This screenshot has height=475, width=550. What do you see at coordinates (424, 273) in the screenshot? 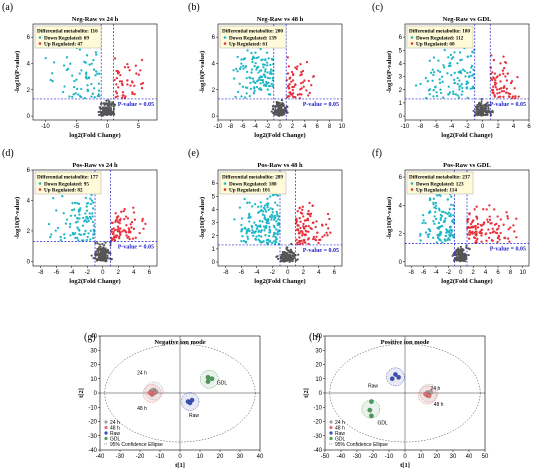
I see `x-tick-label: -6` at bounding box center [424, 273].